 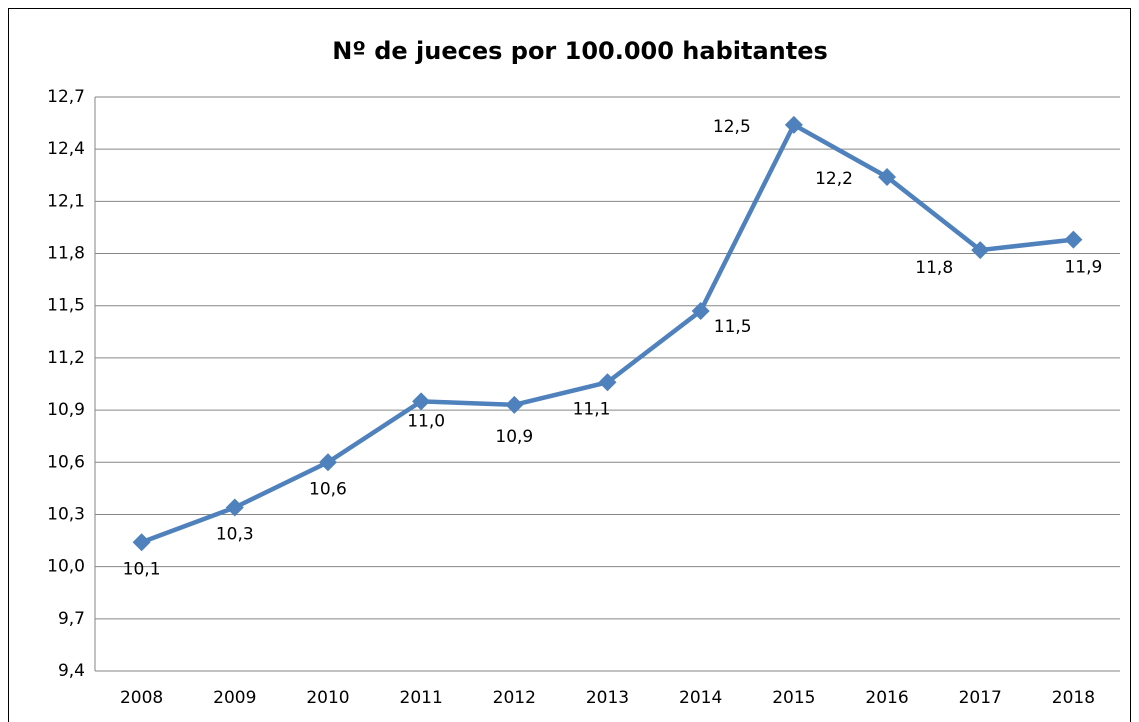 What do you see at coordinates (514, 437) in the screenshot?
I see `data-label: 10,9` at bounding box center [514, 437].